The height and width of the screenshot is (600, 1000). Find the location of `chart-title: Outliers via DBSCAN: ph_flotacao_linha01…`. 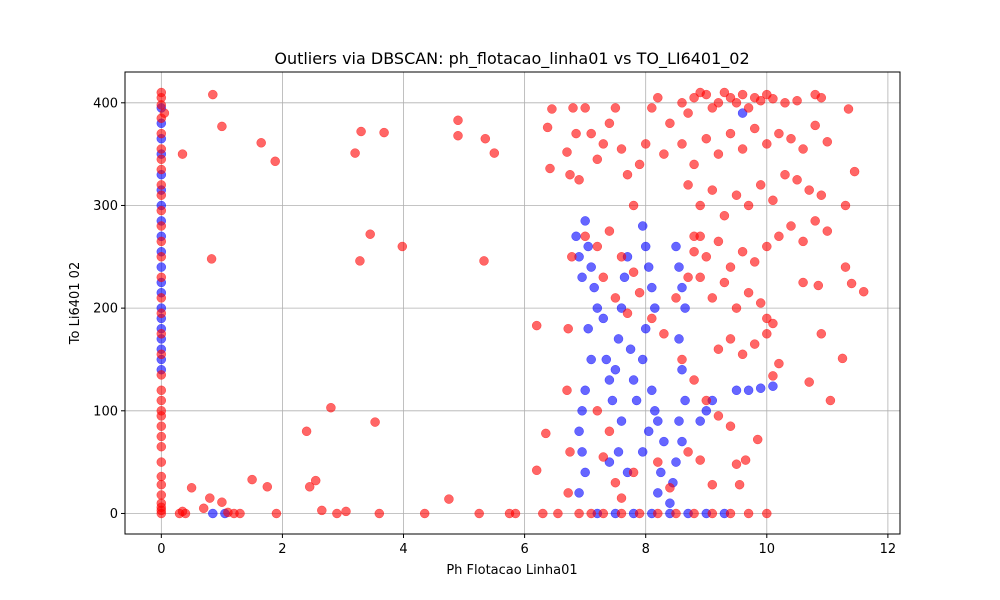

chart-title: Outliers via DBSCAN: ph_flotacao_linha01… is located at coordinates (511, 59).